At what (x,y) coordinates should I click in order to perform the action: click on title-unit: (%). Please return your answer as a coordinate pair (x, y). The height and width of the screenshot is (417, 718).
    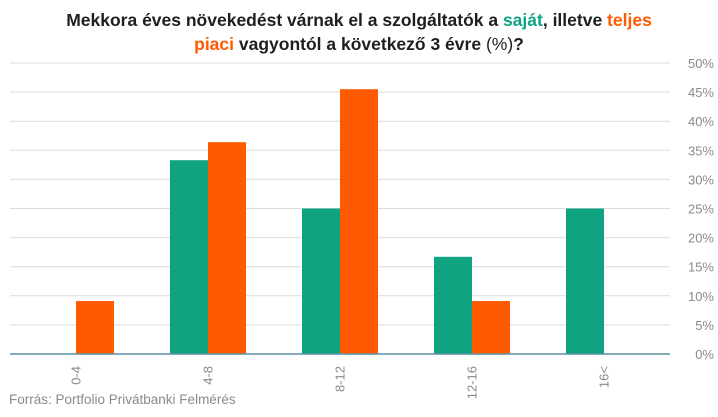
    Looking at the image, I should click on (499, 44).